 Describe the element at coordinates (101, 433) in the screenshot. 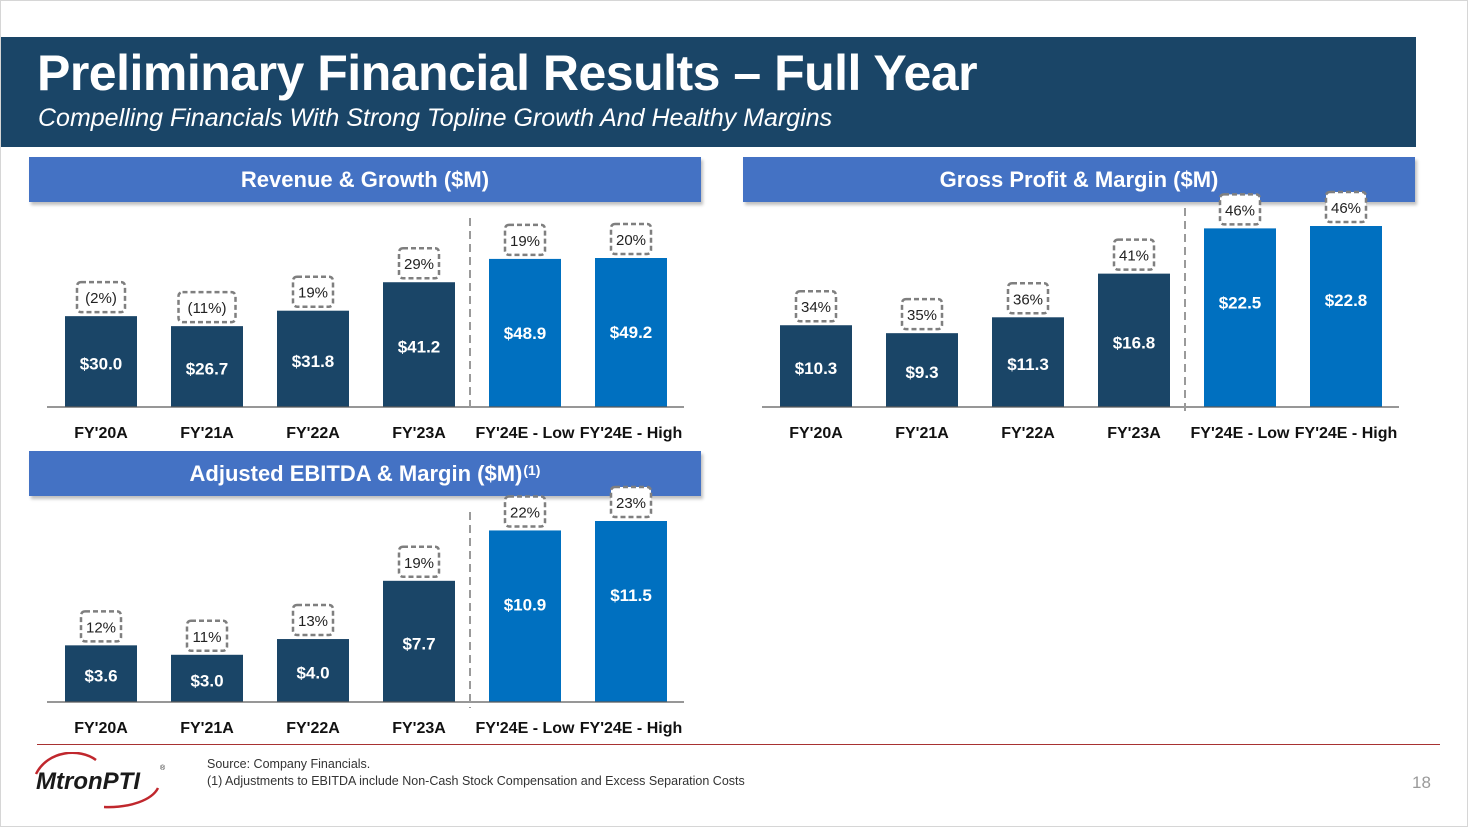

I see `revenue-category-label: FY'20A` at that location.